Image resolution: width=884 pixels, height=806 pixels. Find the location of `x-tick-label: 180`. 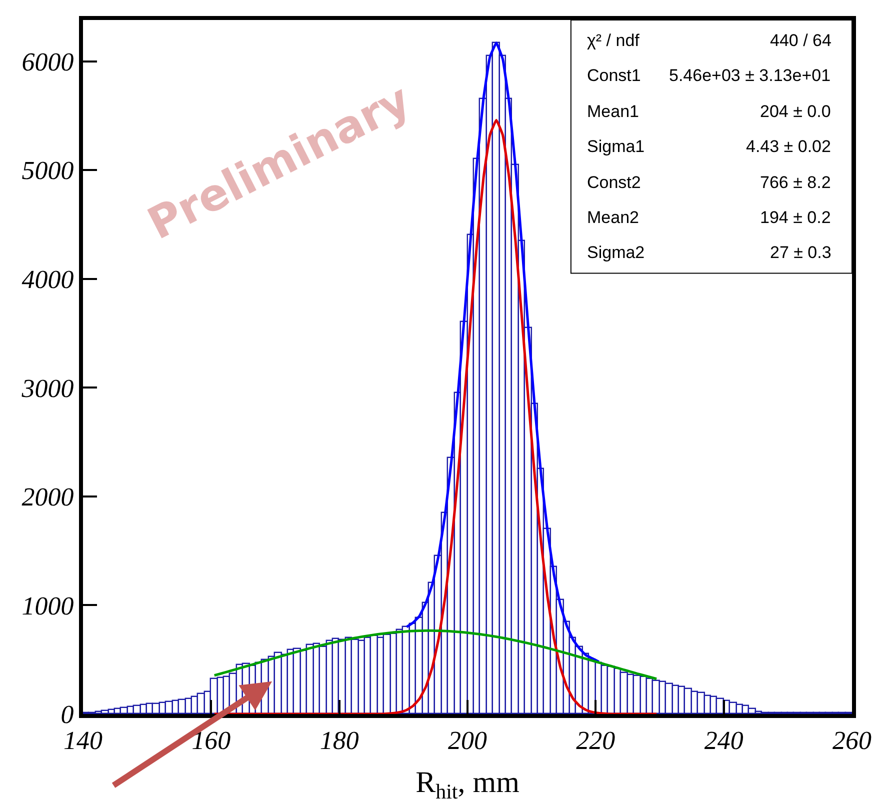

x-tick-label: 180 is located at coordinates (339, 741).